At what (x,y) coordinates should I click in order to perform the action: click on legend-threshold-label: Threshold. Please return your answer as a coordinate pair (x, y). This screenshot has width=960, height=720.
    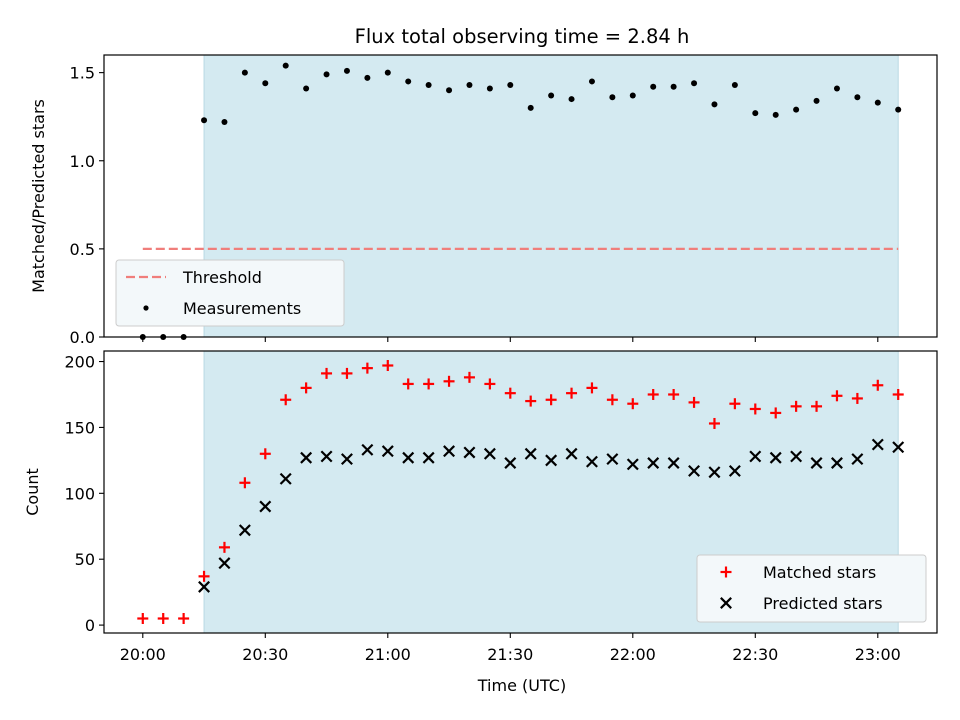
    Looking at the image, I should click on (222, 277).